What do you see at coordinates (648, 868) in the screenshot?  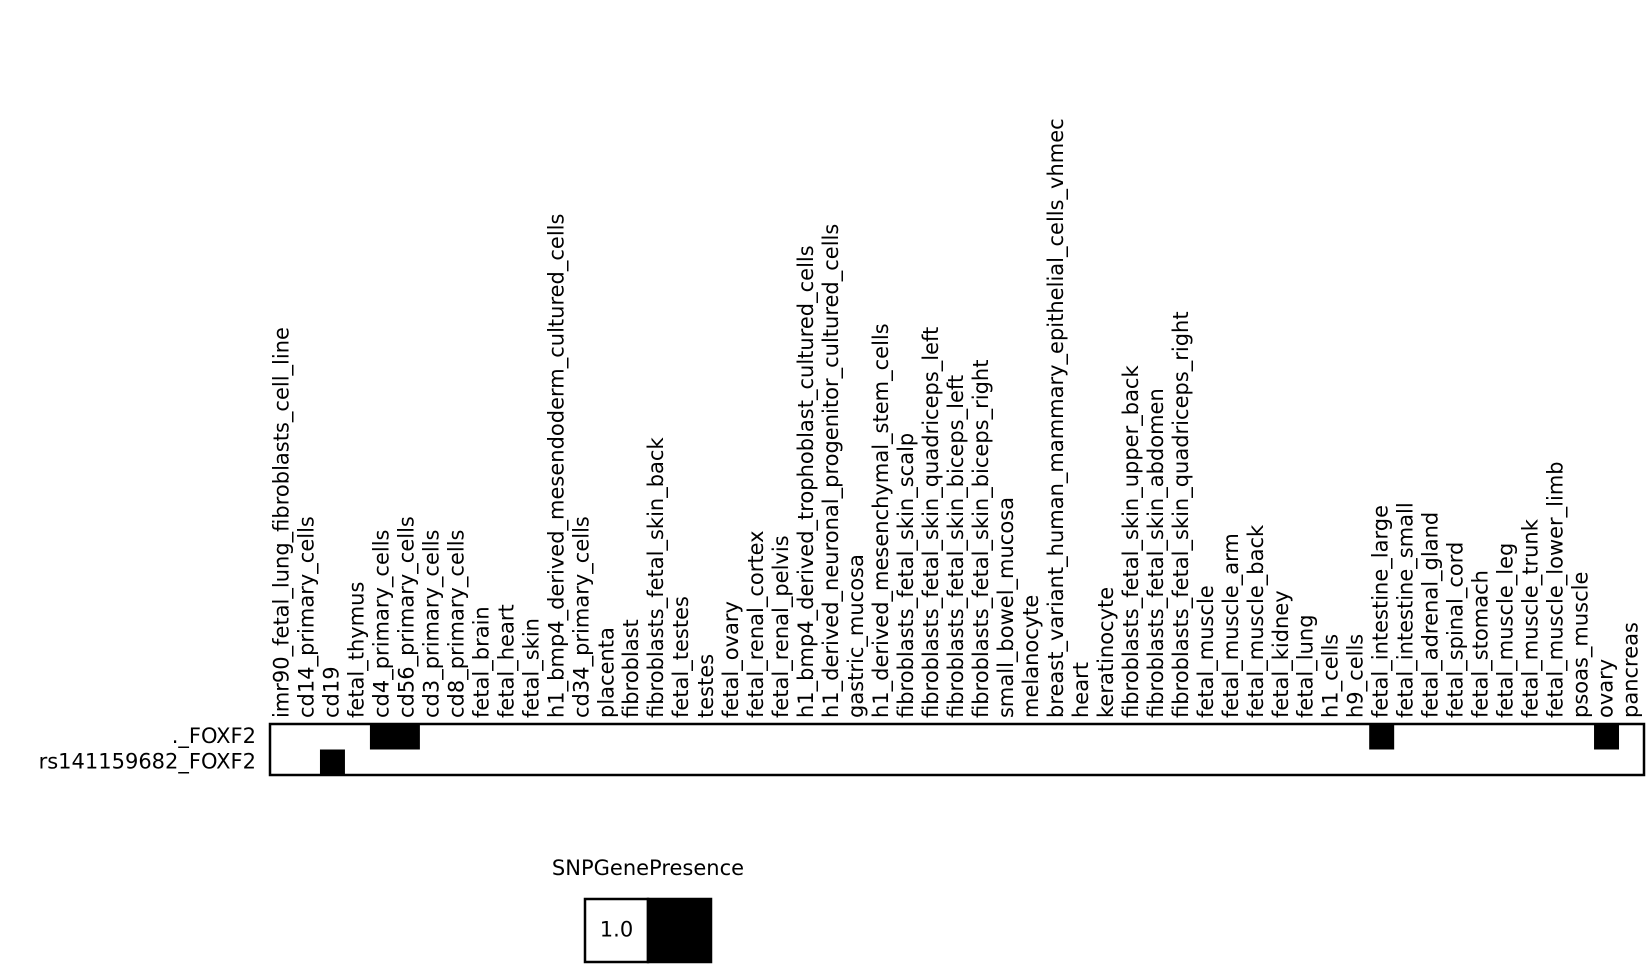 I see `legend-title: SNPGenePresence` at bounding box center [648, 868].